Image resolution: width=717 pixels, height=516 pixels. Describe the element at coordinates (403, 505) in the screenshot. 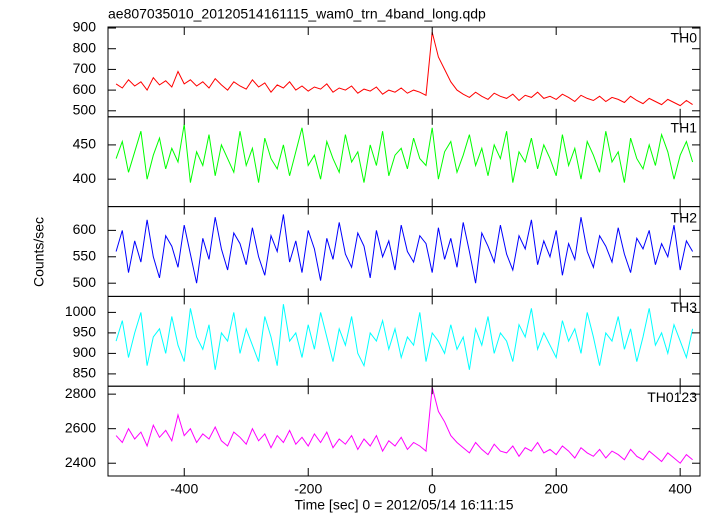

I see `x-axis-label: Time [sec] 0 = 2012/05/14 16:11:15` at that location.